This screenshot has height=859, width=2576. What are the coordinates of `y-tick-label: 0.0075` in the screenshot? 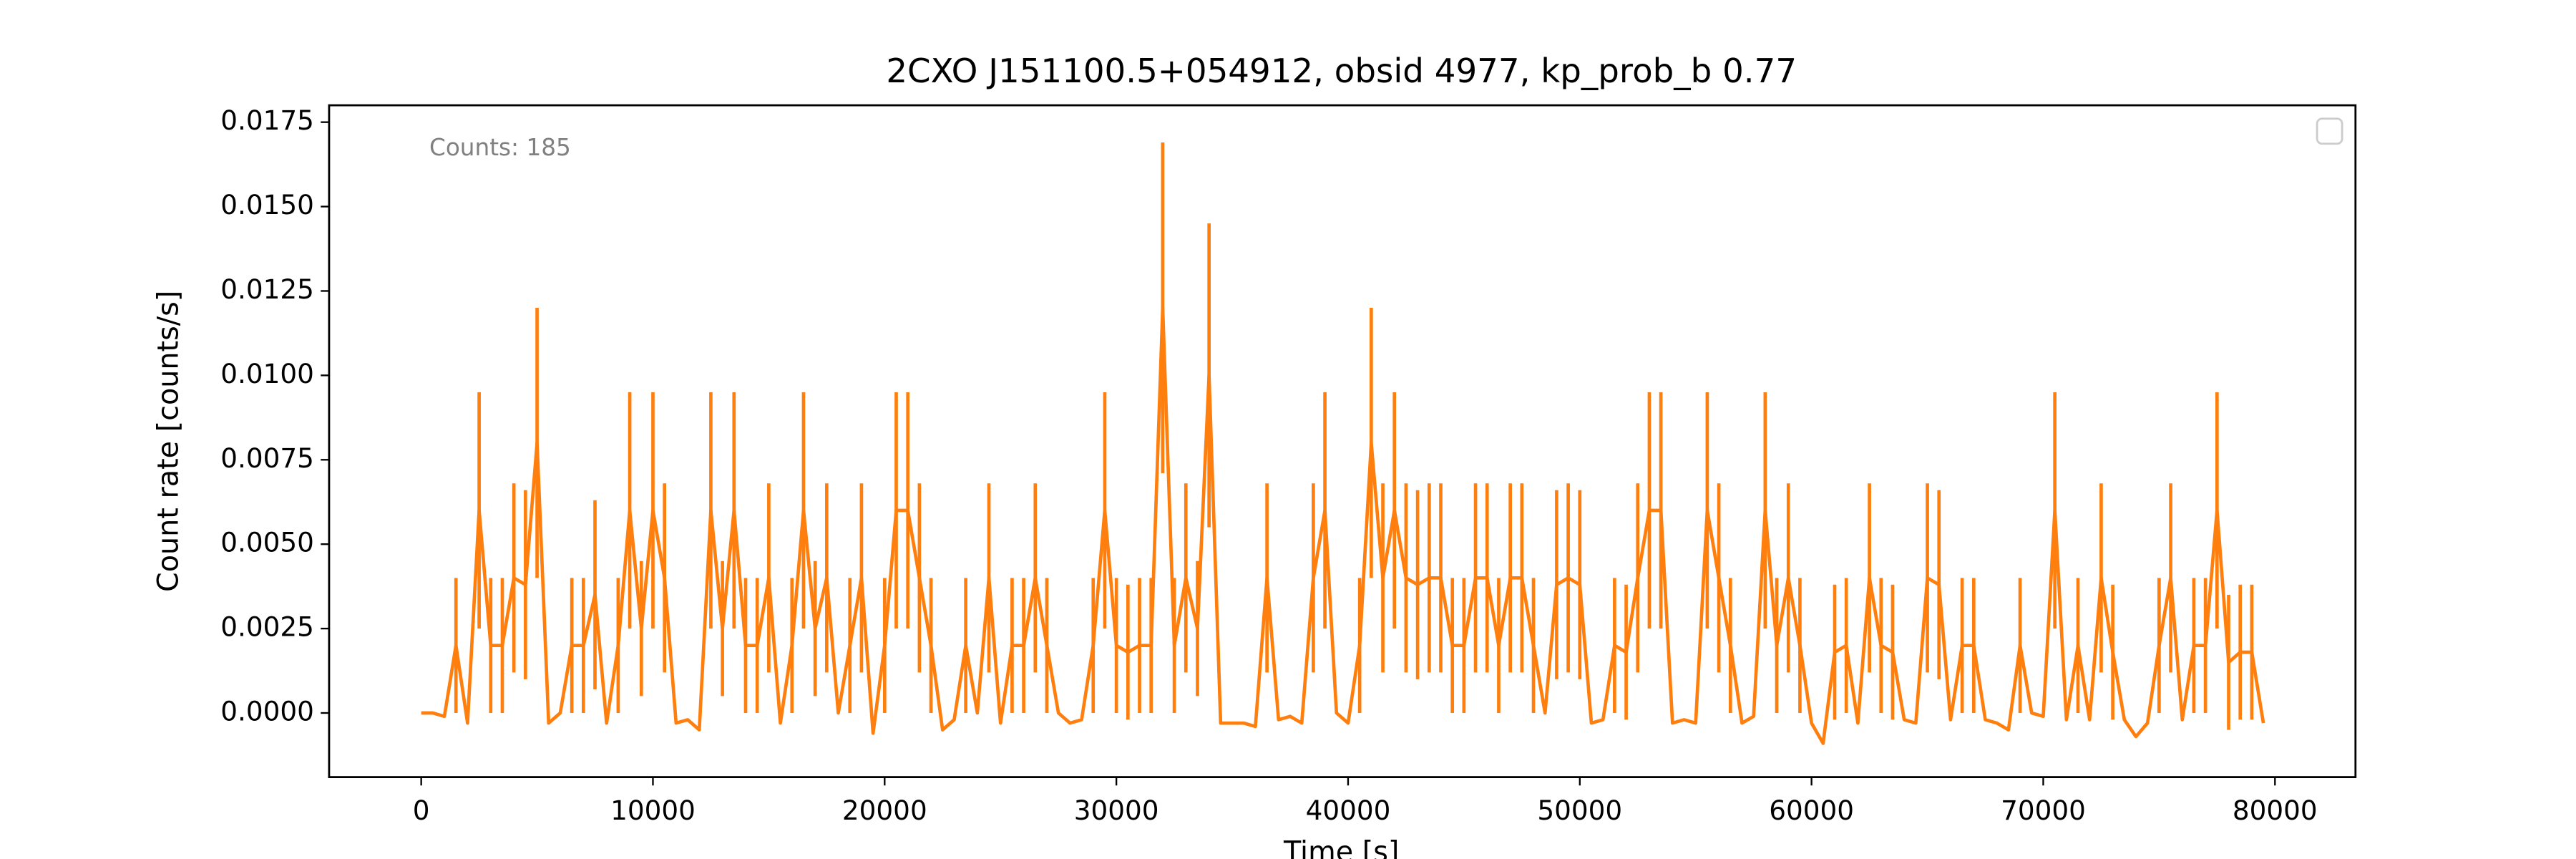 It's located at (267, 458).